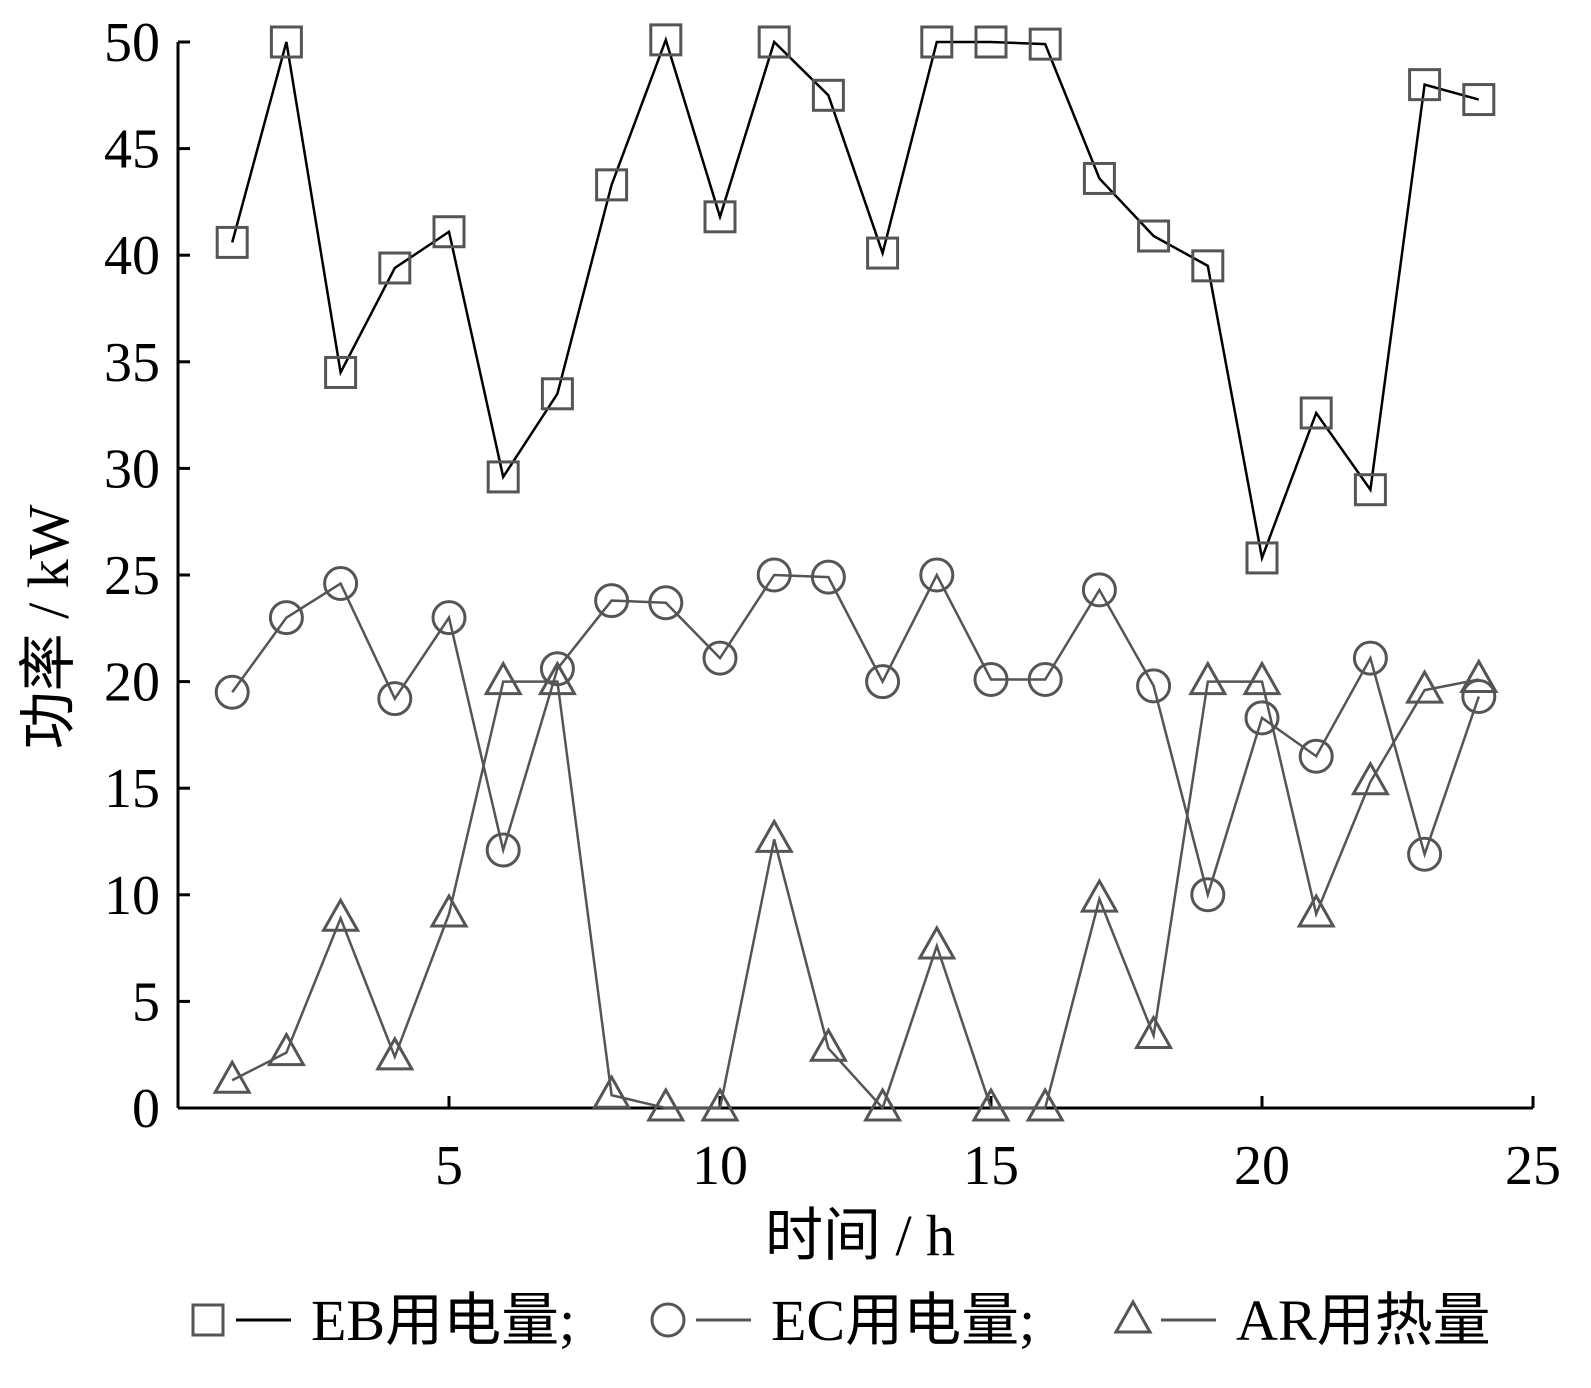 This screenshot has height=1388, width=1591. I want to click on y-tick-label: 30, so click(132, 469).